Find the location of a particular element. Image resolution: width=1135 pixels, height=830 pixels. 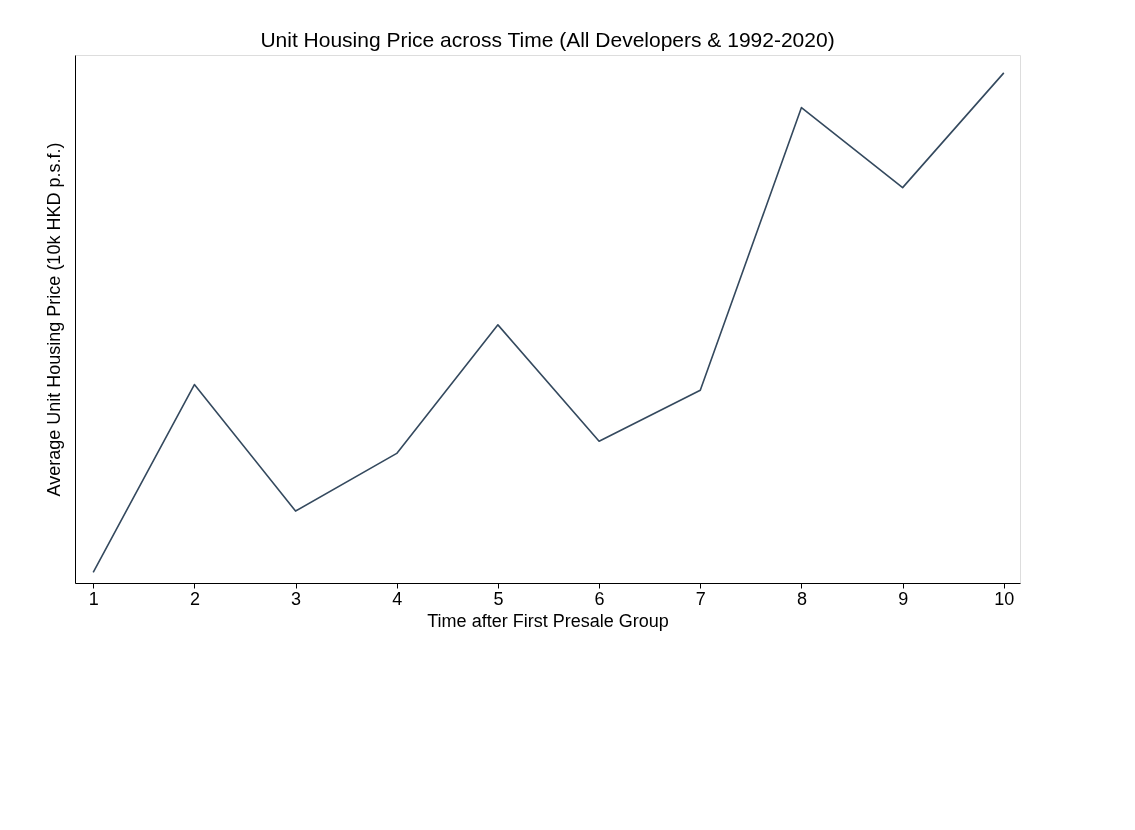

x-axis-title: Time after First Presale Group is located at coordinates (548, 620).